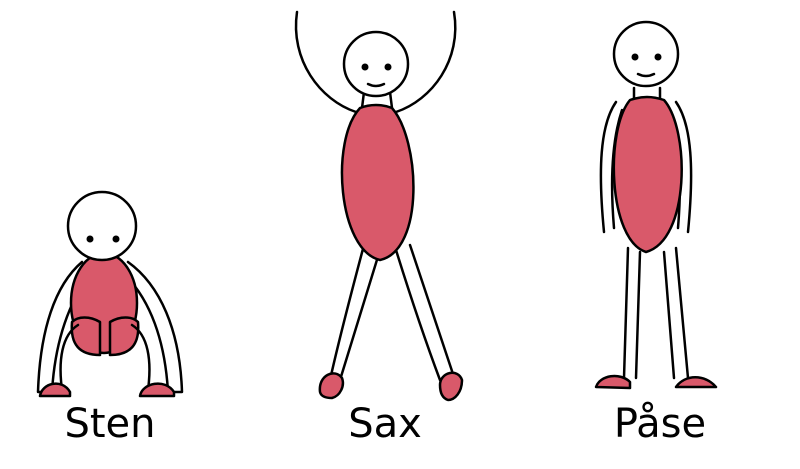 This screenshot has width=800, height=469. What do you see at coordinates (90, 239) in the screenshot?
I see `sten-left-eye` at bounding box center [90, 239].